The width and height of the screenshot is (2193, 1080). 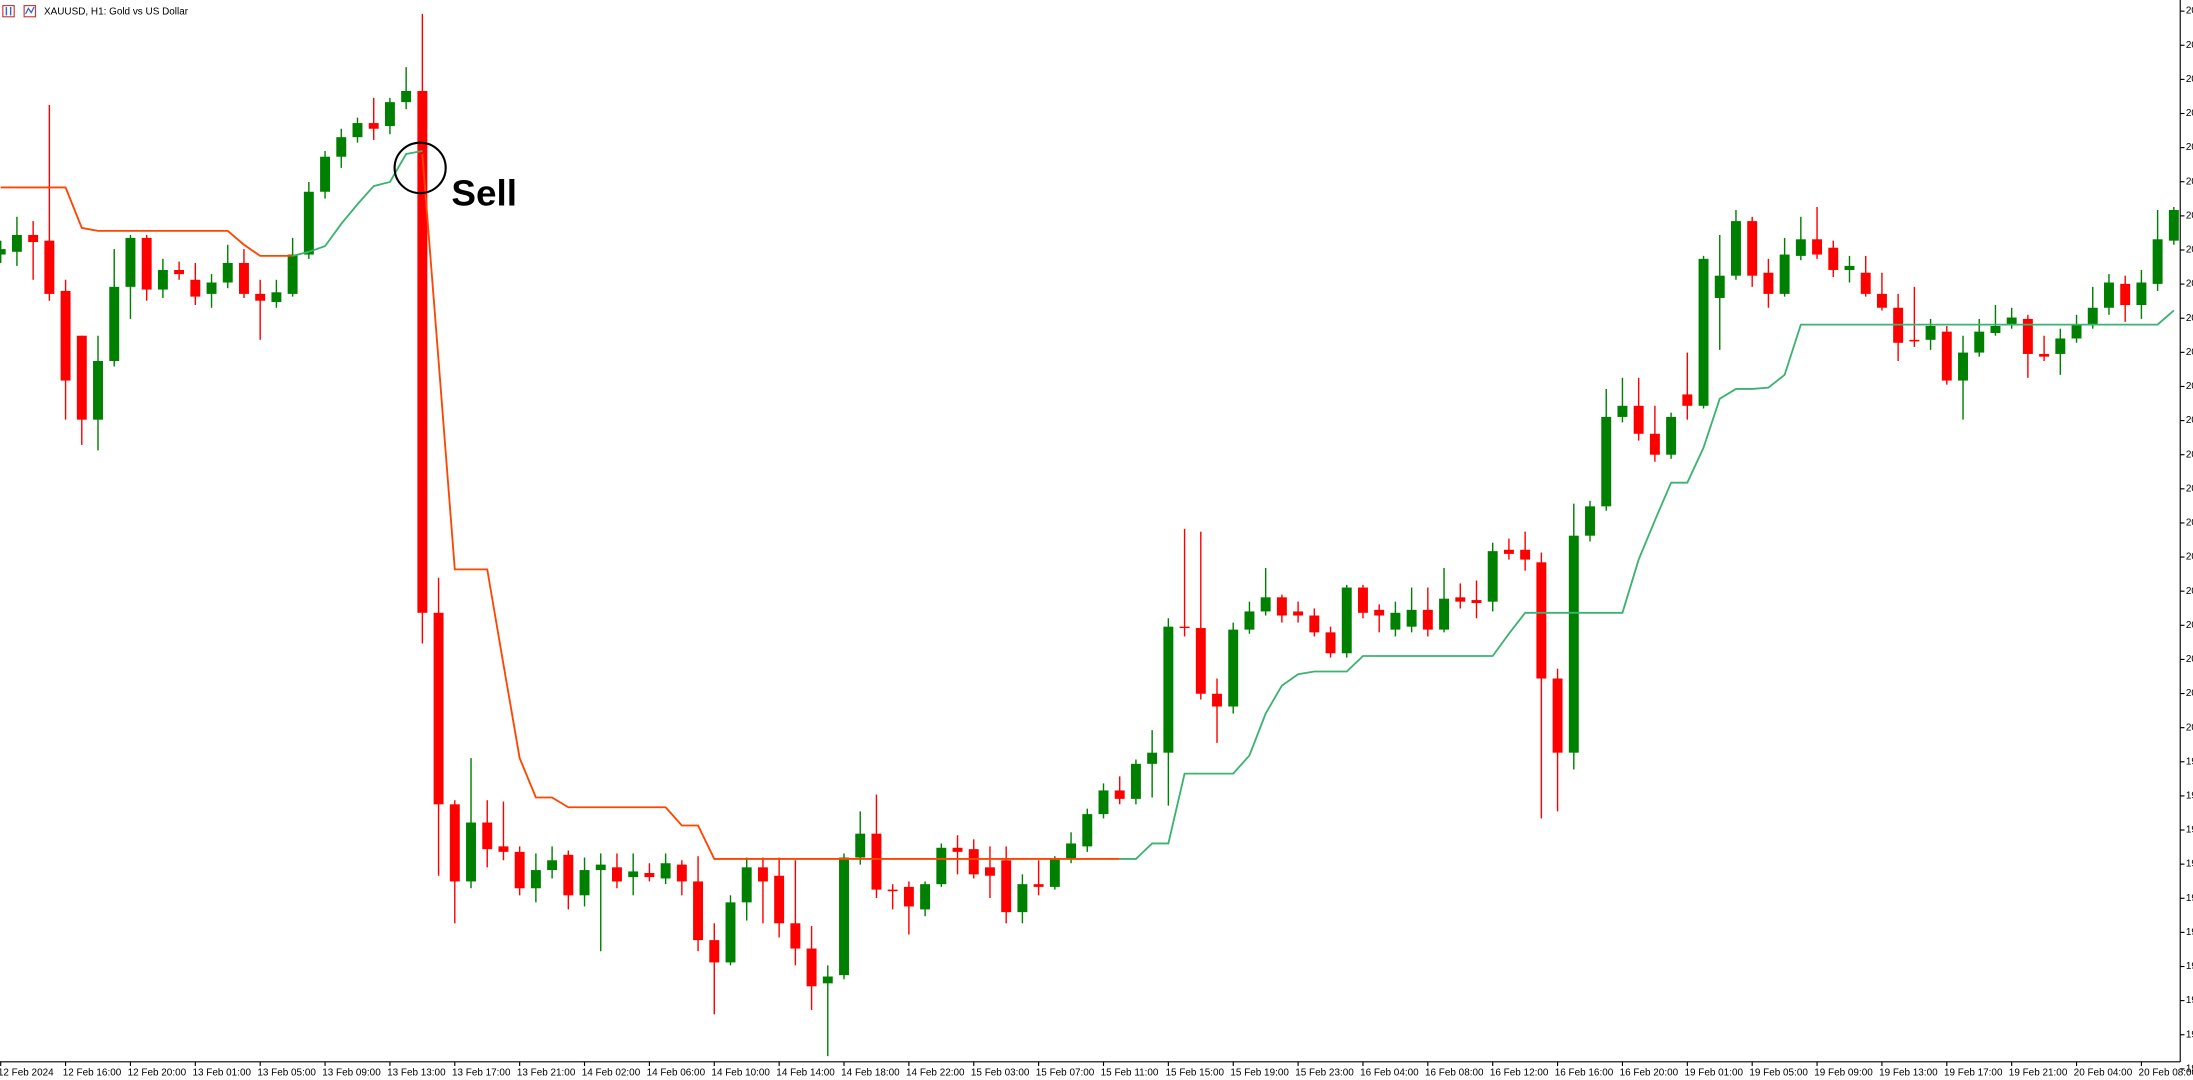 I want to click on x-tick-label: 19 Feb 09:00, so click(x=1843, y=1073).